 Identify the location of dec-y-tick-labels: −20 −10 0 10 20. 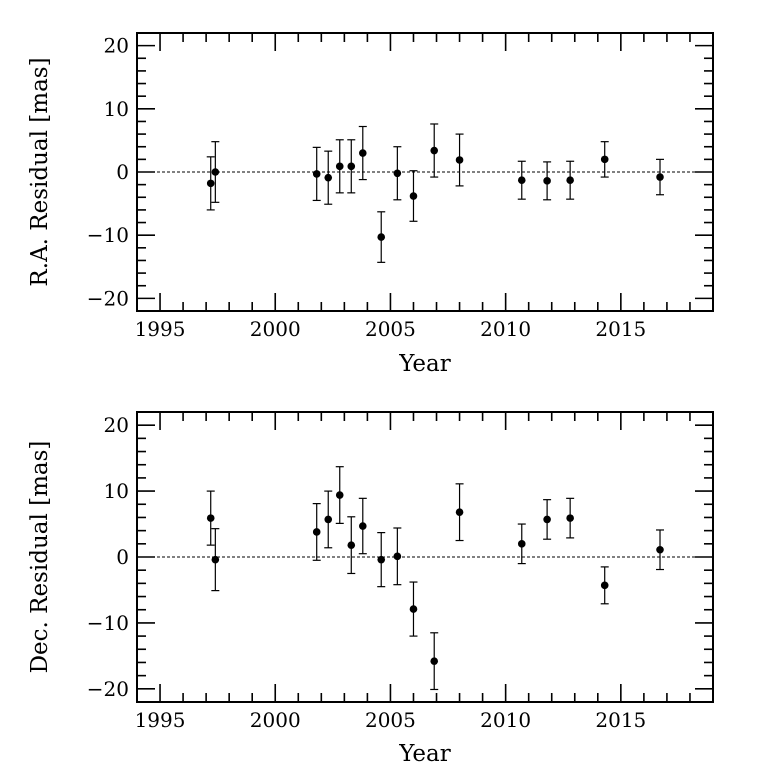
(108, 557).